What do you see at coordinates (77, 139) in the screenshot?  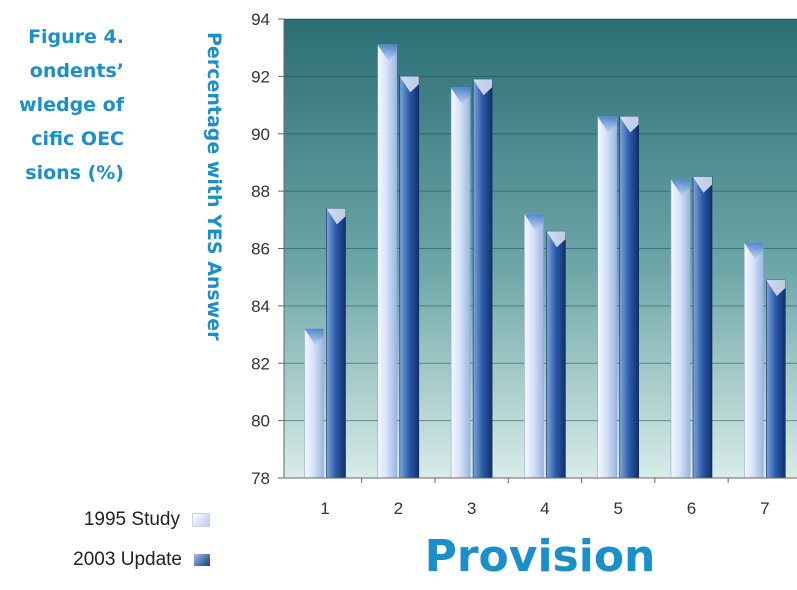 I see `title-line: cific OEC` at bounding box center [77, 139].